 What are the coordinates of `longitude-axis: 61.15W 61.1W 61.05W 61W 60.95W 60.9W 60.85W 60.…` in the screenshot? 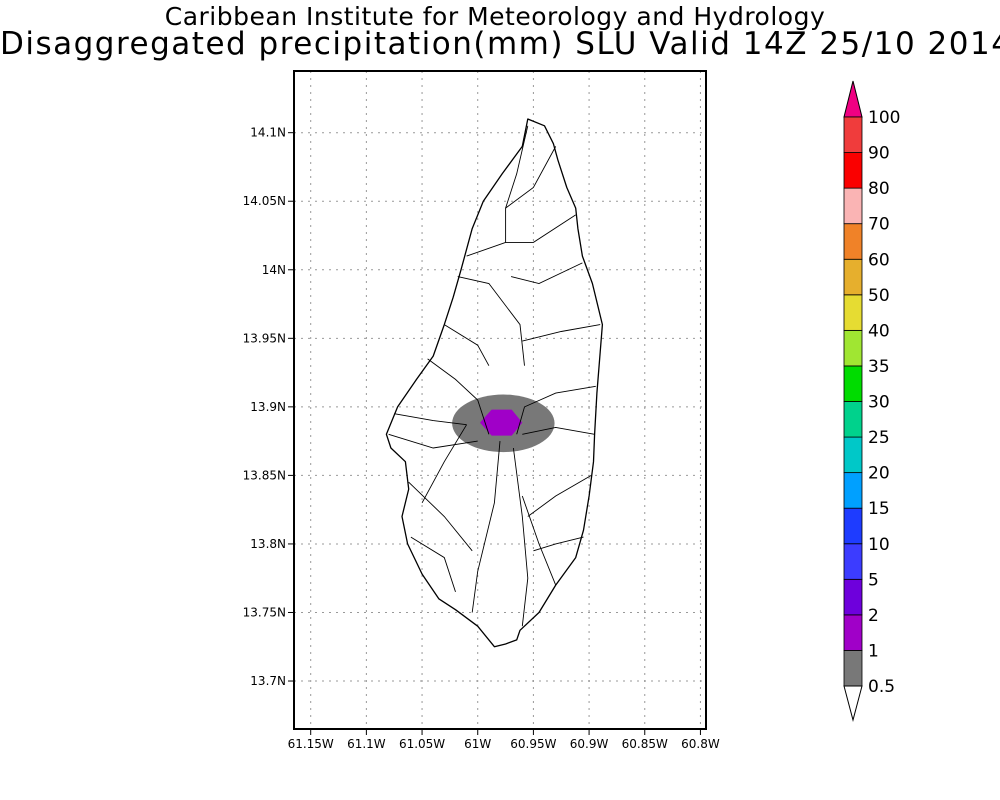 It's located at (504, 740).